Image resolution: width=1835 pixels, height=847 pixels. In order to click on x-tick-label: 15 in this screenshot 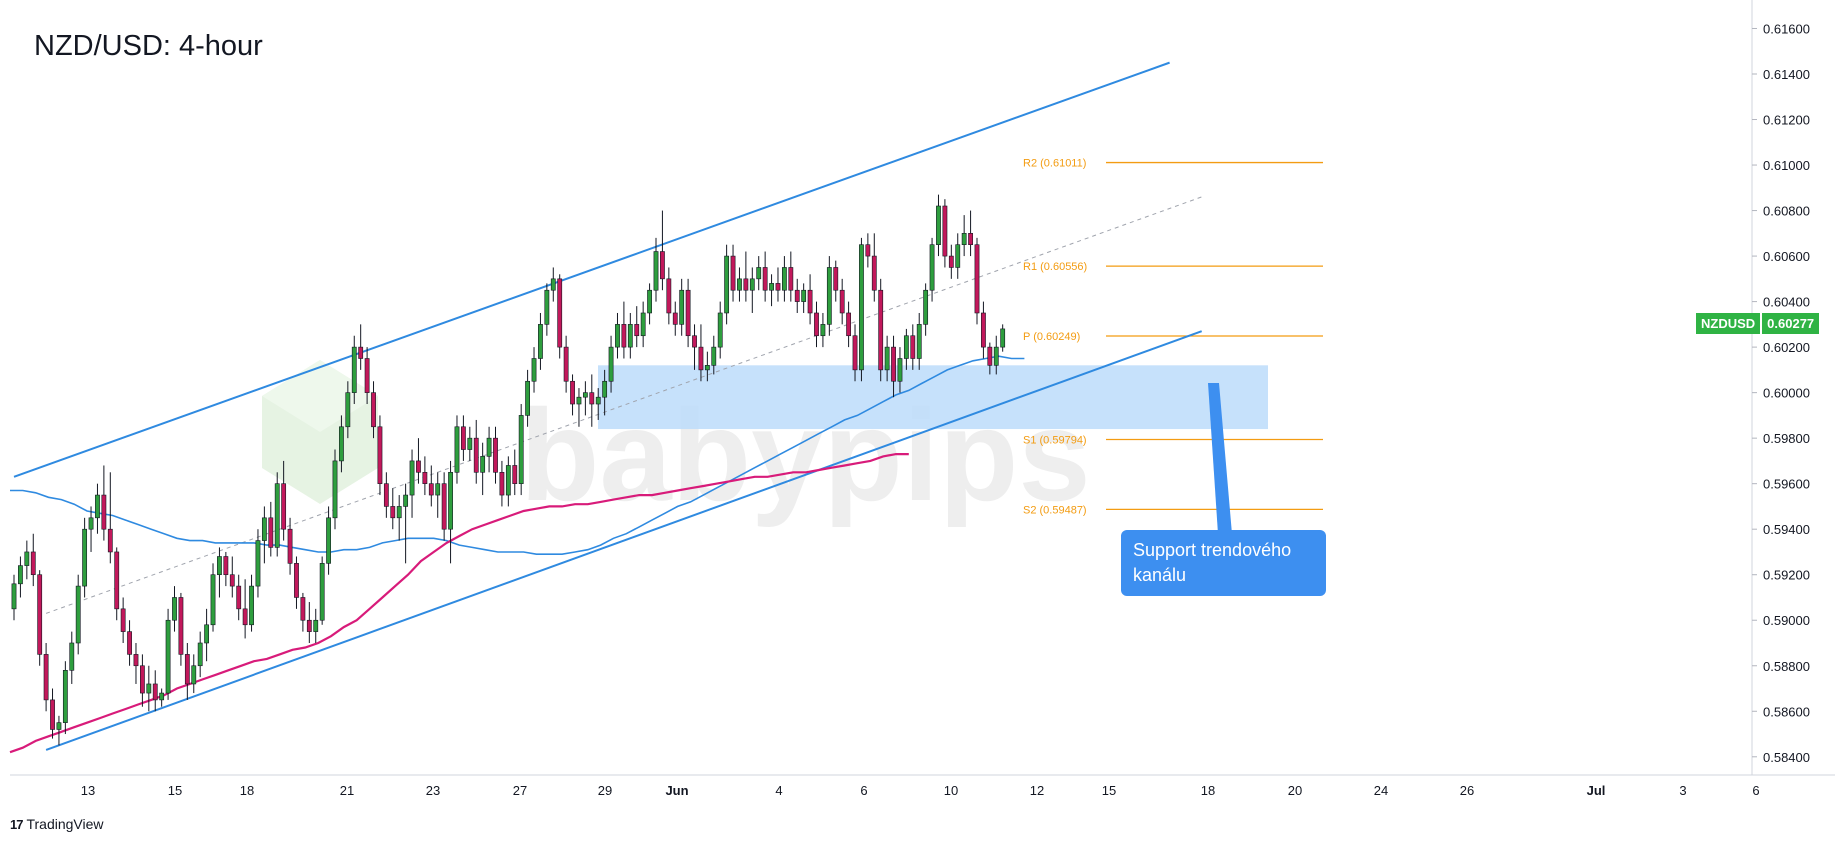, I will do `click(1109, 790)`.